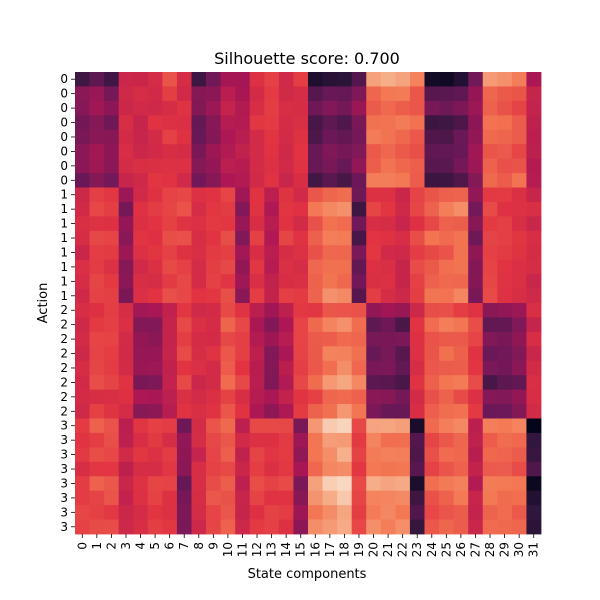 This screenshot has height=600, width=600. Describe the element at coordinates (155, 546) in the screenshot. I see `x-tick-label: 5` at that location.